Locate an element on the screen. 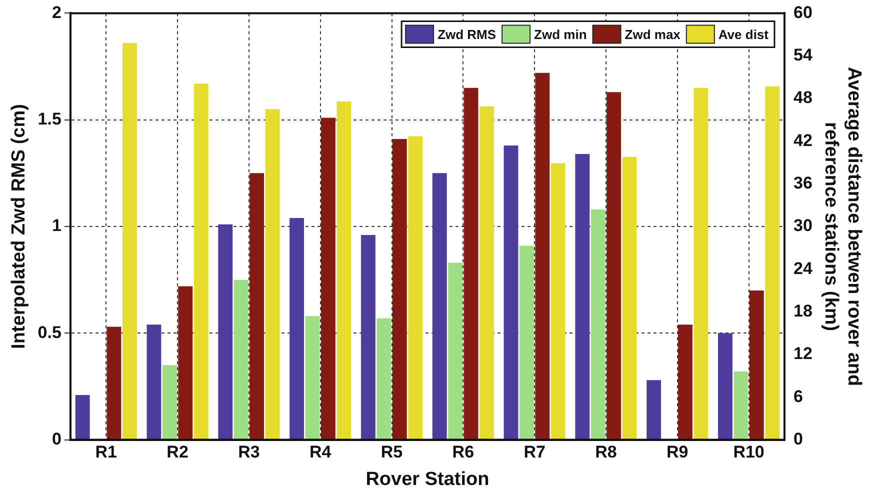 The image size is (875, 495). y2-axis-title: Average distance betwen rover and reference stations (km) is located at coordinates (842, 226).